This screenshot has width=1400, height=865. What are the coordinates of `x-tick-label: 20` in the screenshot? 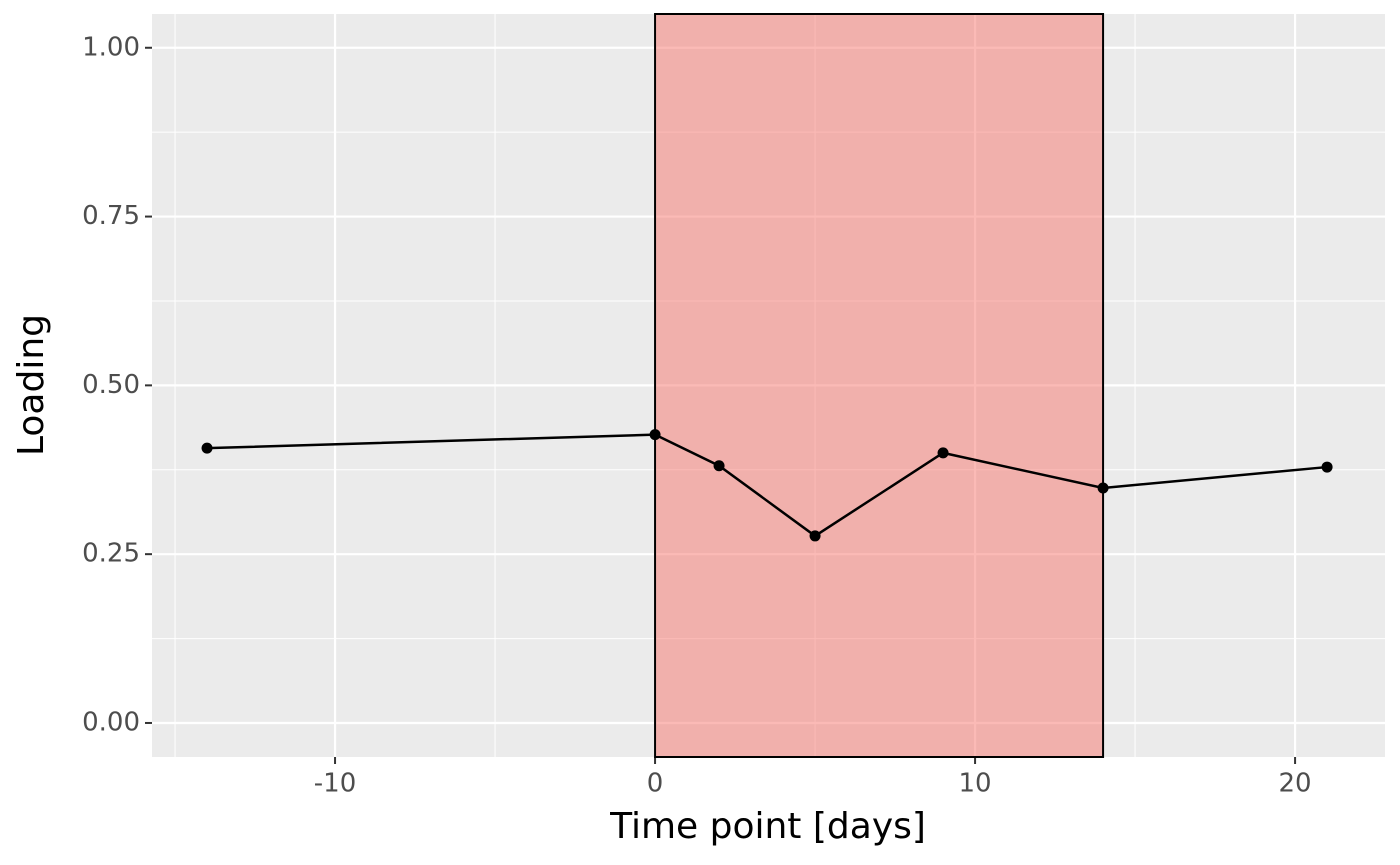 It's located at (1295, 784).